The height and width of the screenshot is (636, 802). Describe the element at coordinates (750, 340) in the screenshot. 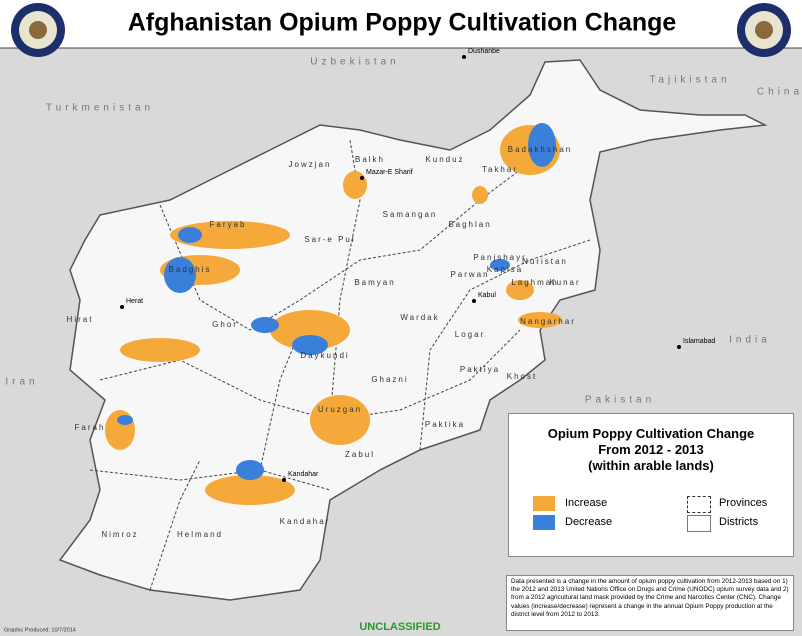

I see `country-label: India` at that location.